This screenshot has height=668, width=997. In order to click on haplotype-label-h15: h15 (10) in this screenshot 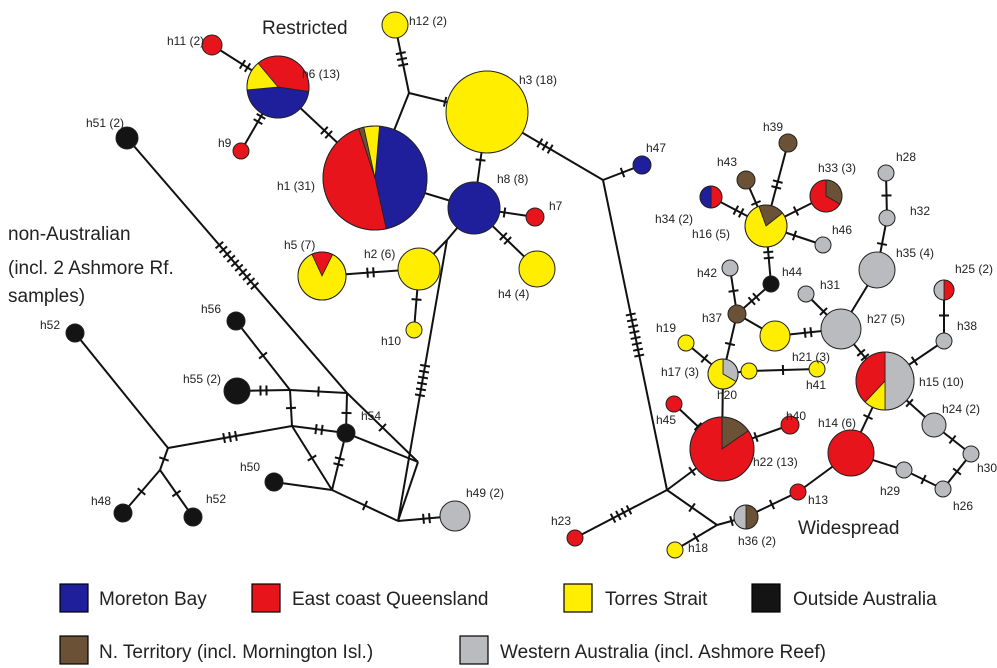, I will do `click(941, 382)`.